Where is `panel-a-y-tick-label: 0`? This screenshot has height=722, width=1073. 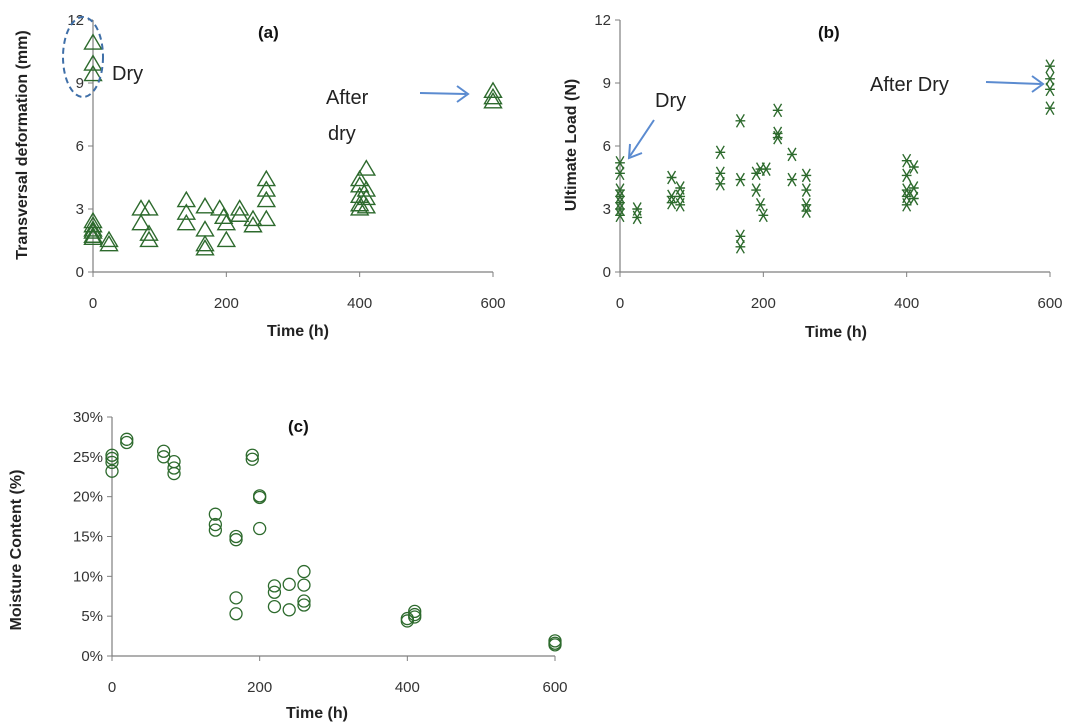 panel-a-y-tick-label: 0 is located at coordinates (80, 272).